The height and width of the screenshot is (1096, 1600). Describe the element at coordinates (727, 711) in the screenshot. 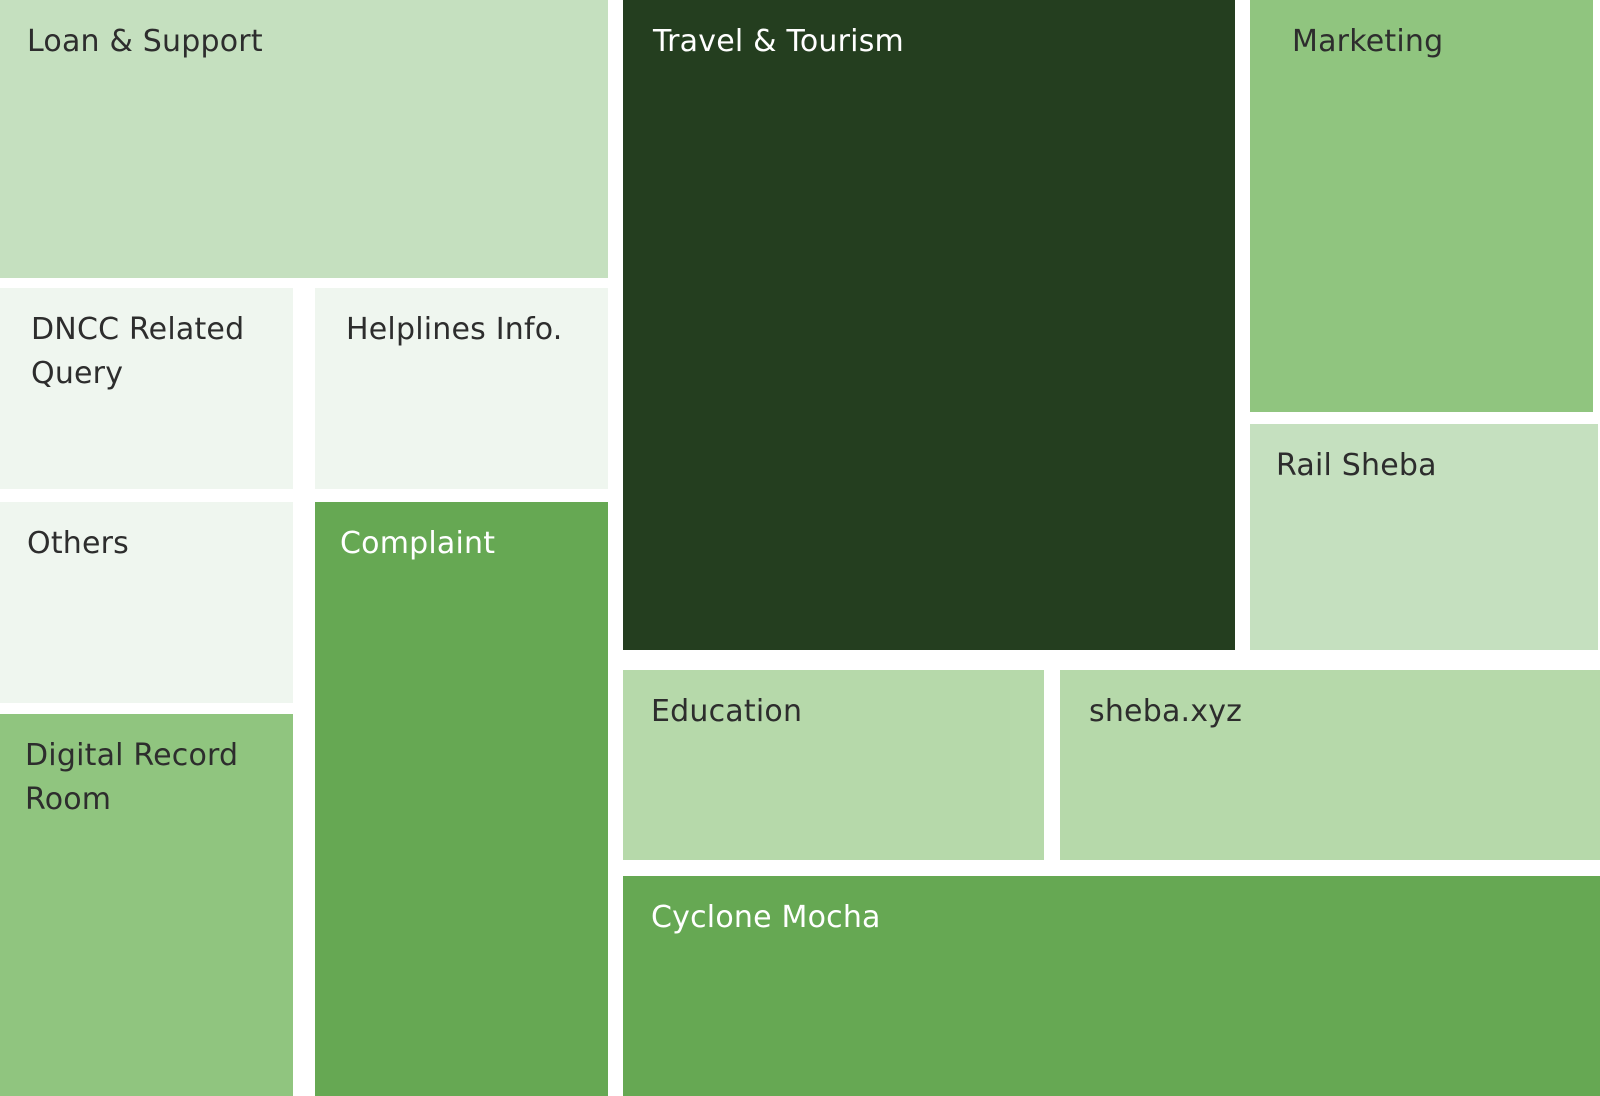

I see `treemap-tile-label: Education` at that location.